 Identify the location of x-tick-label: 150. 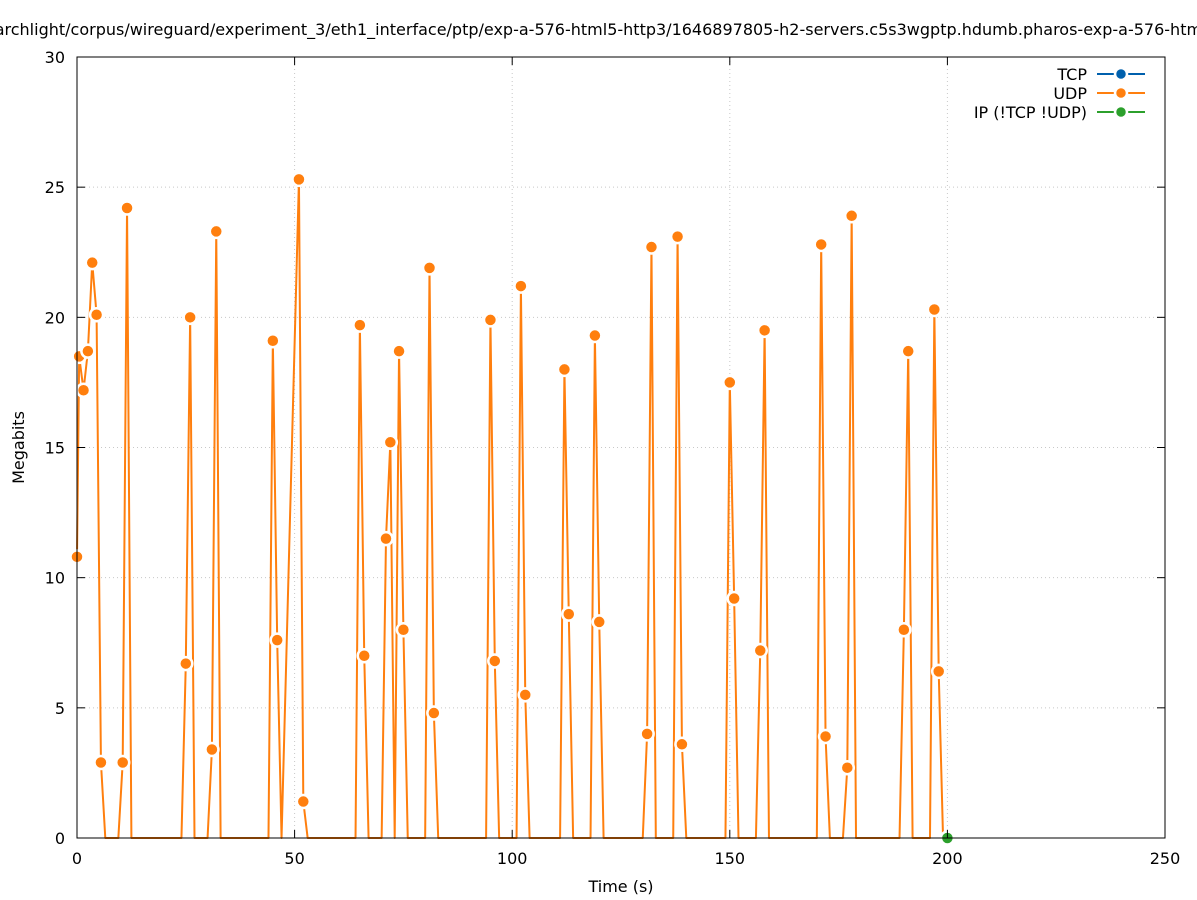
(730, 858).